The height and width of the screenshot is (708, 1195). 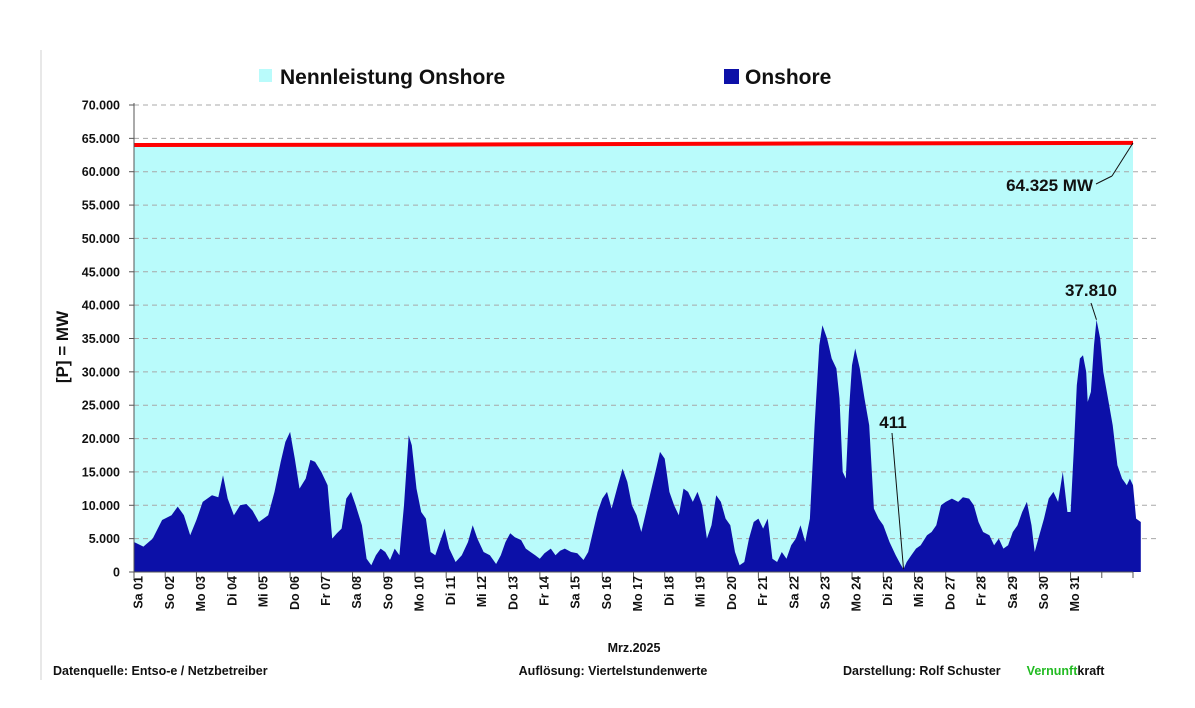 I want to click on y-tick-label: 0, so click(x=116, y=573).